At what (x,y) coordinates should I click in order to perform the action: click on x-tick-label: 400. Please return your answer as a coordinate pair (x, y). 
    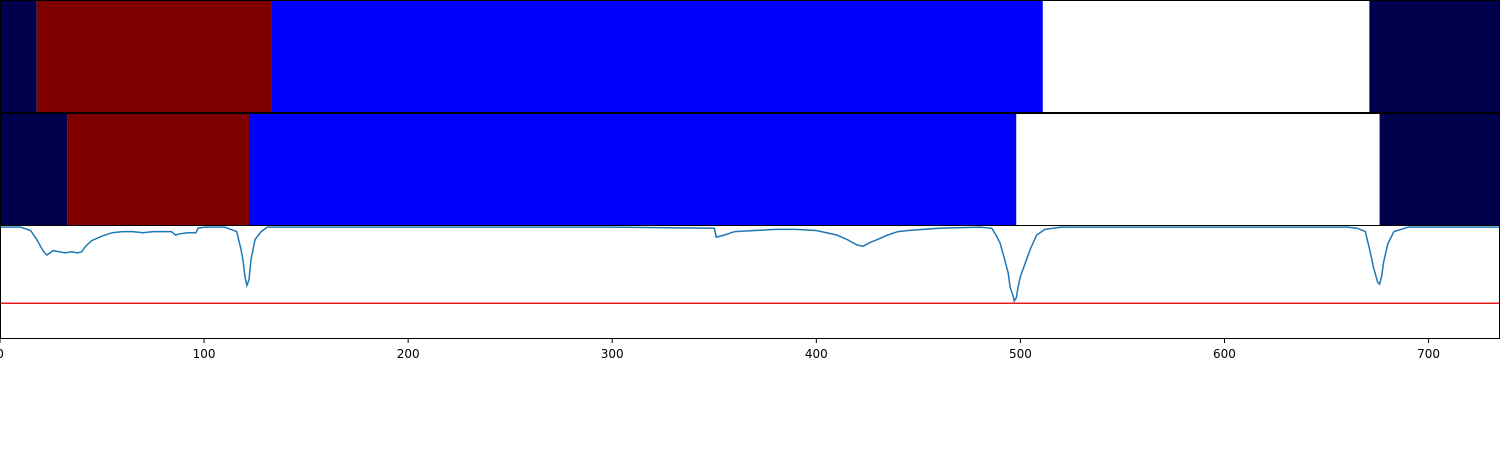
    Looking at the image, I should click on (816, 354).